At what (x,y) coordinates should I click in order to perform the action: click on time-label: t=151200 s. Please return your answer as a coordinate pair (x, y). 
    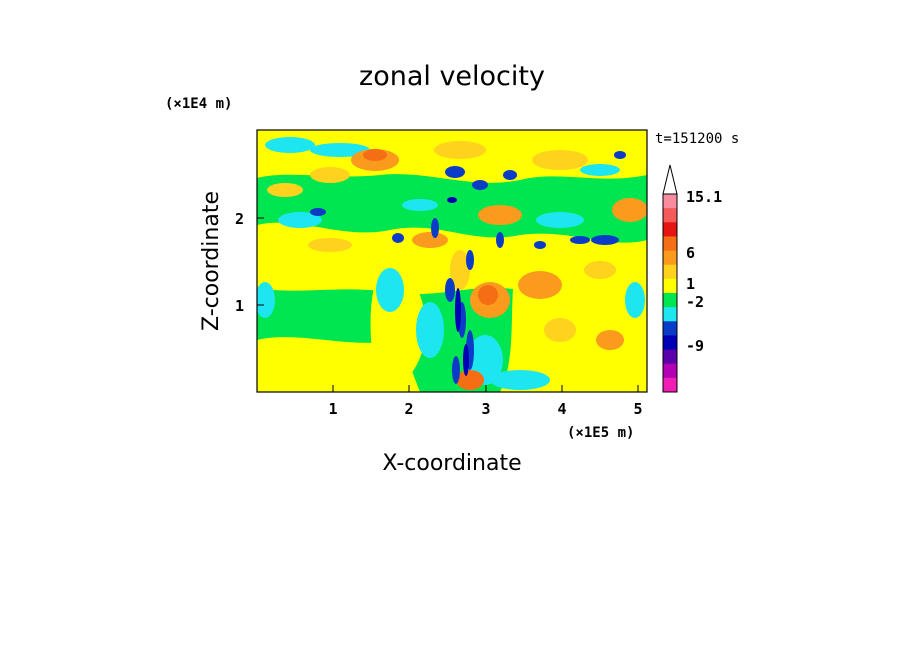
    Looking at the image, I should click on (697, 139).